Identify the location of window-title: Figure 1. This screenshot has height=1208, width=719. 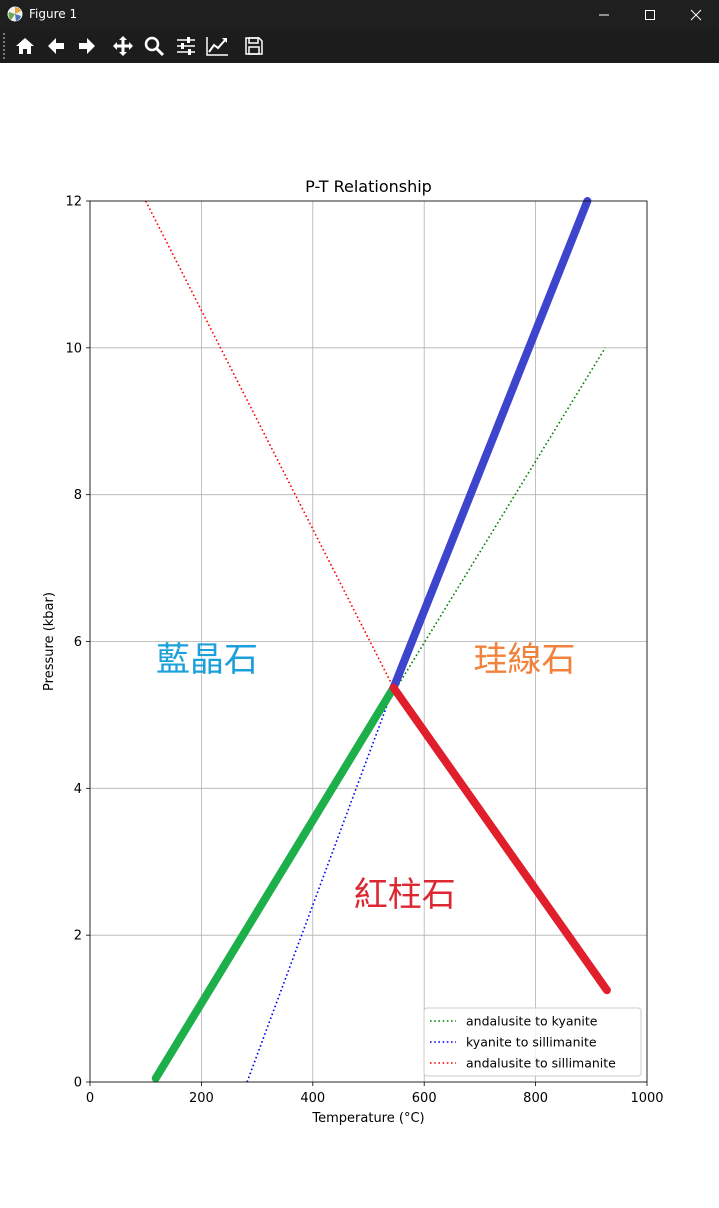
(53, 14).